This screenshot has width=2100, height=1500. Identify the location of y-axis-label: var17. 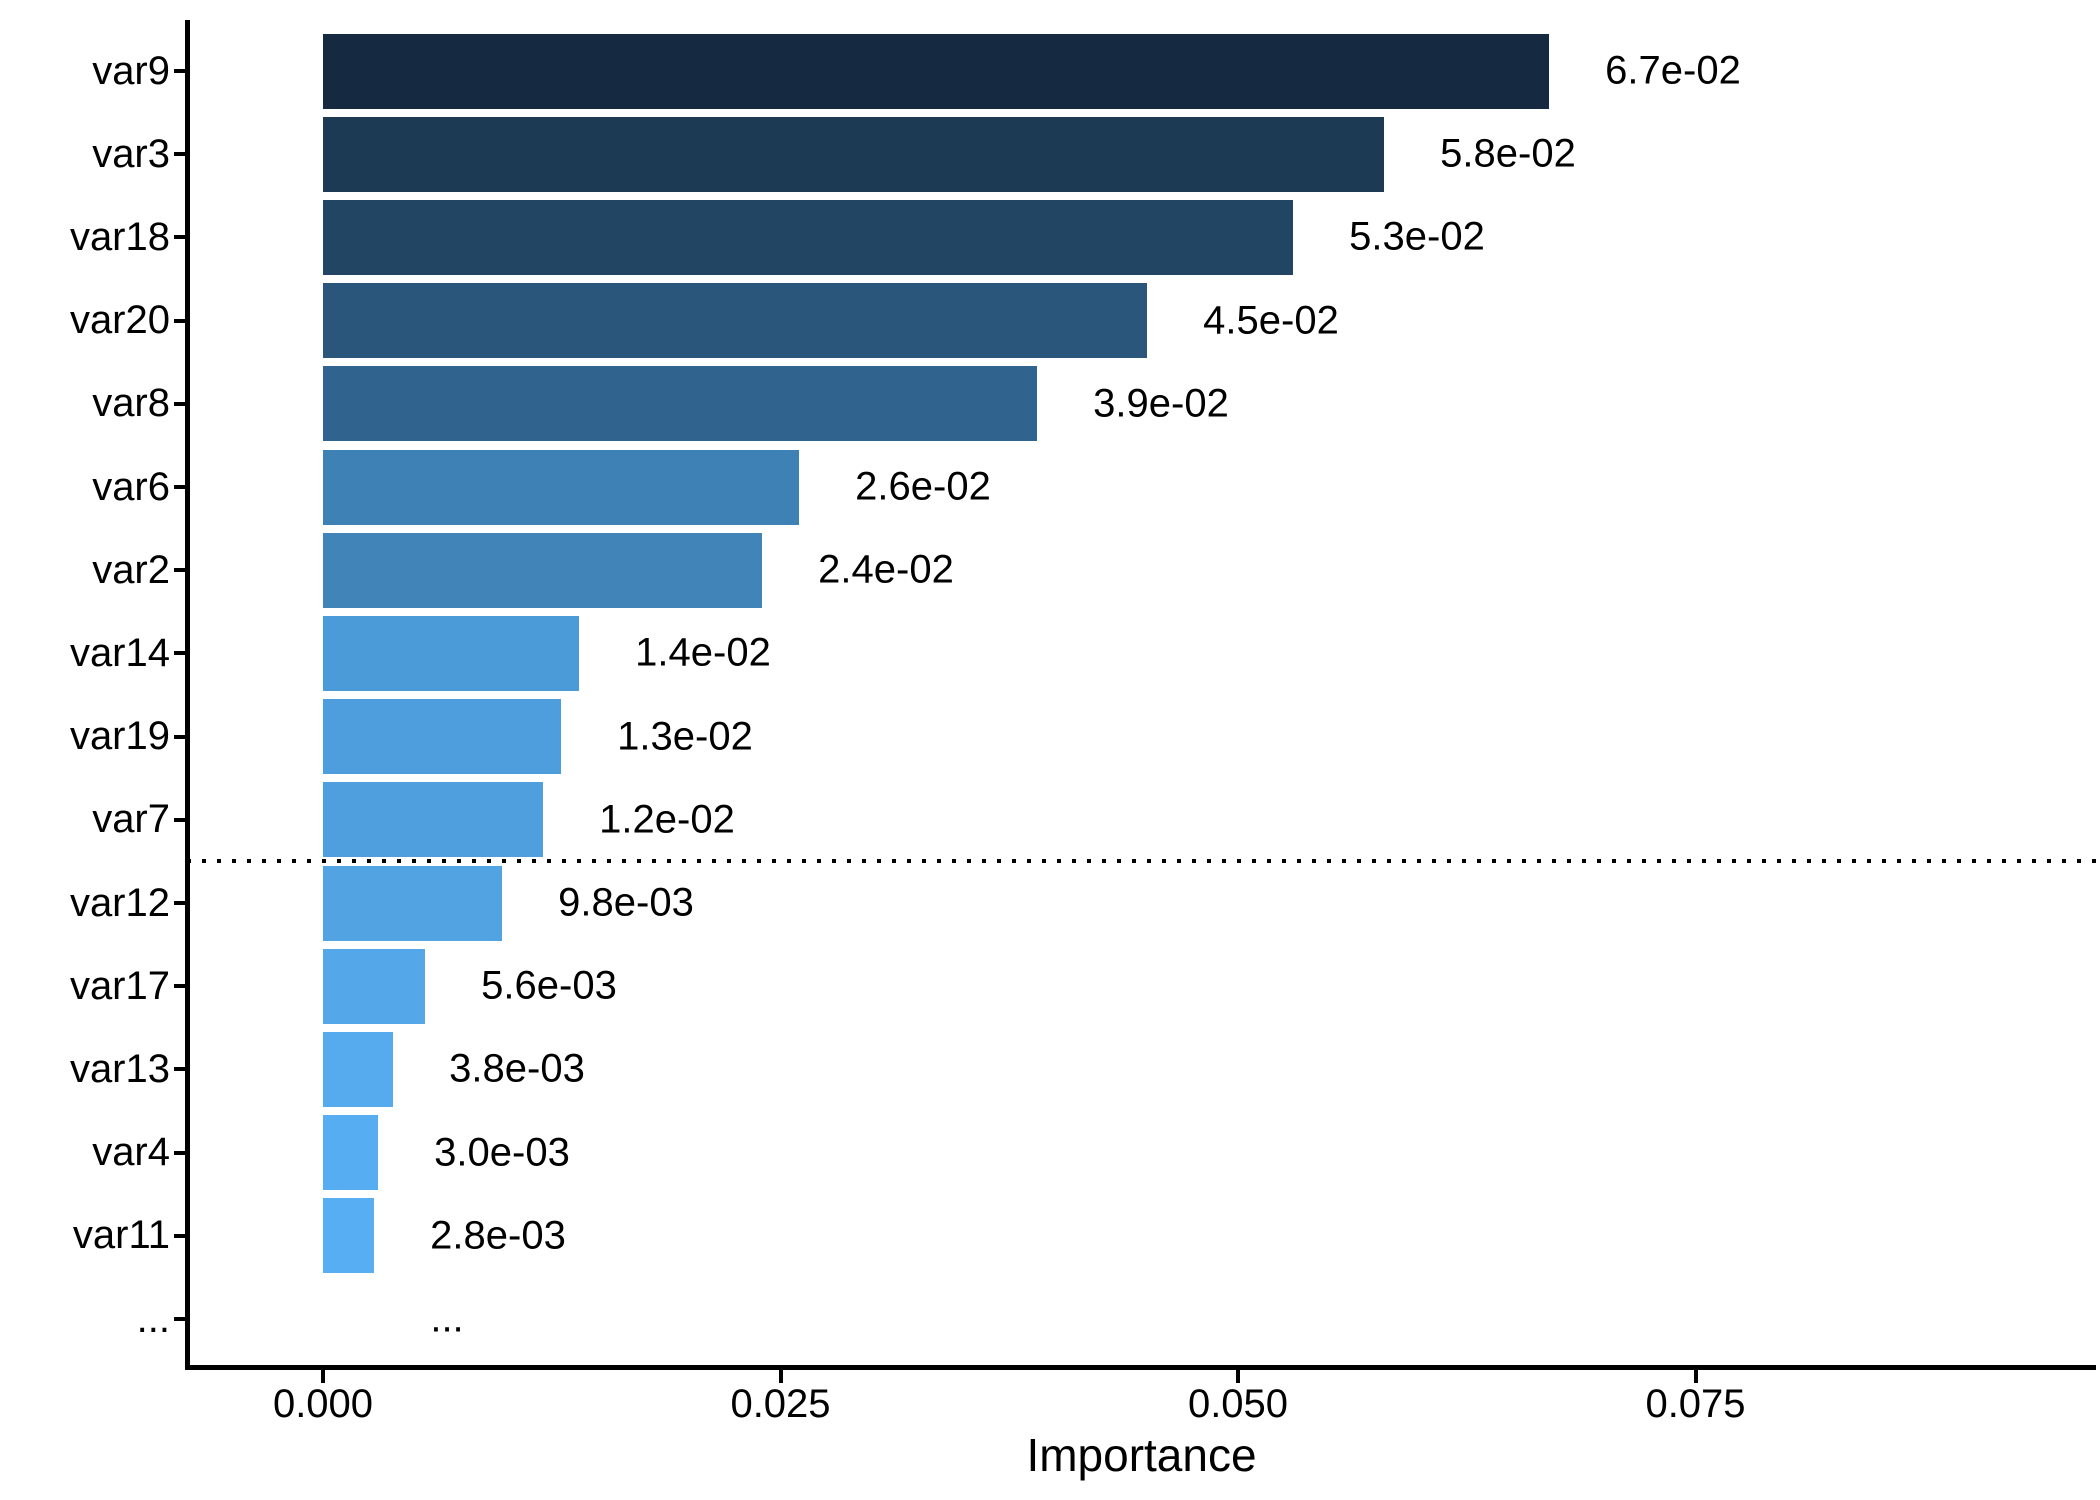
(119, 985).